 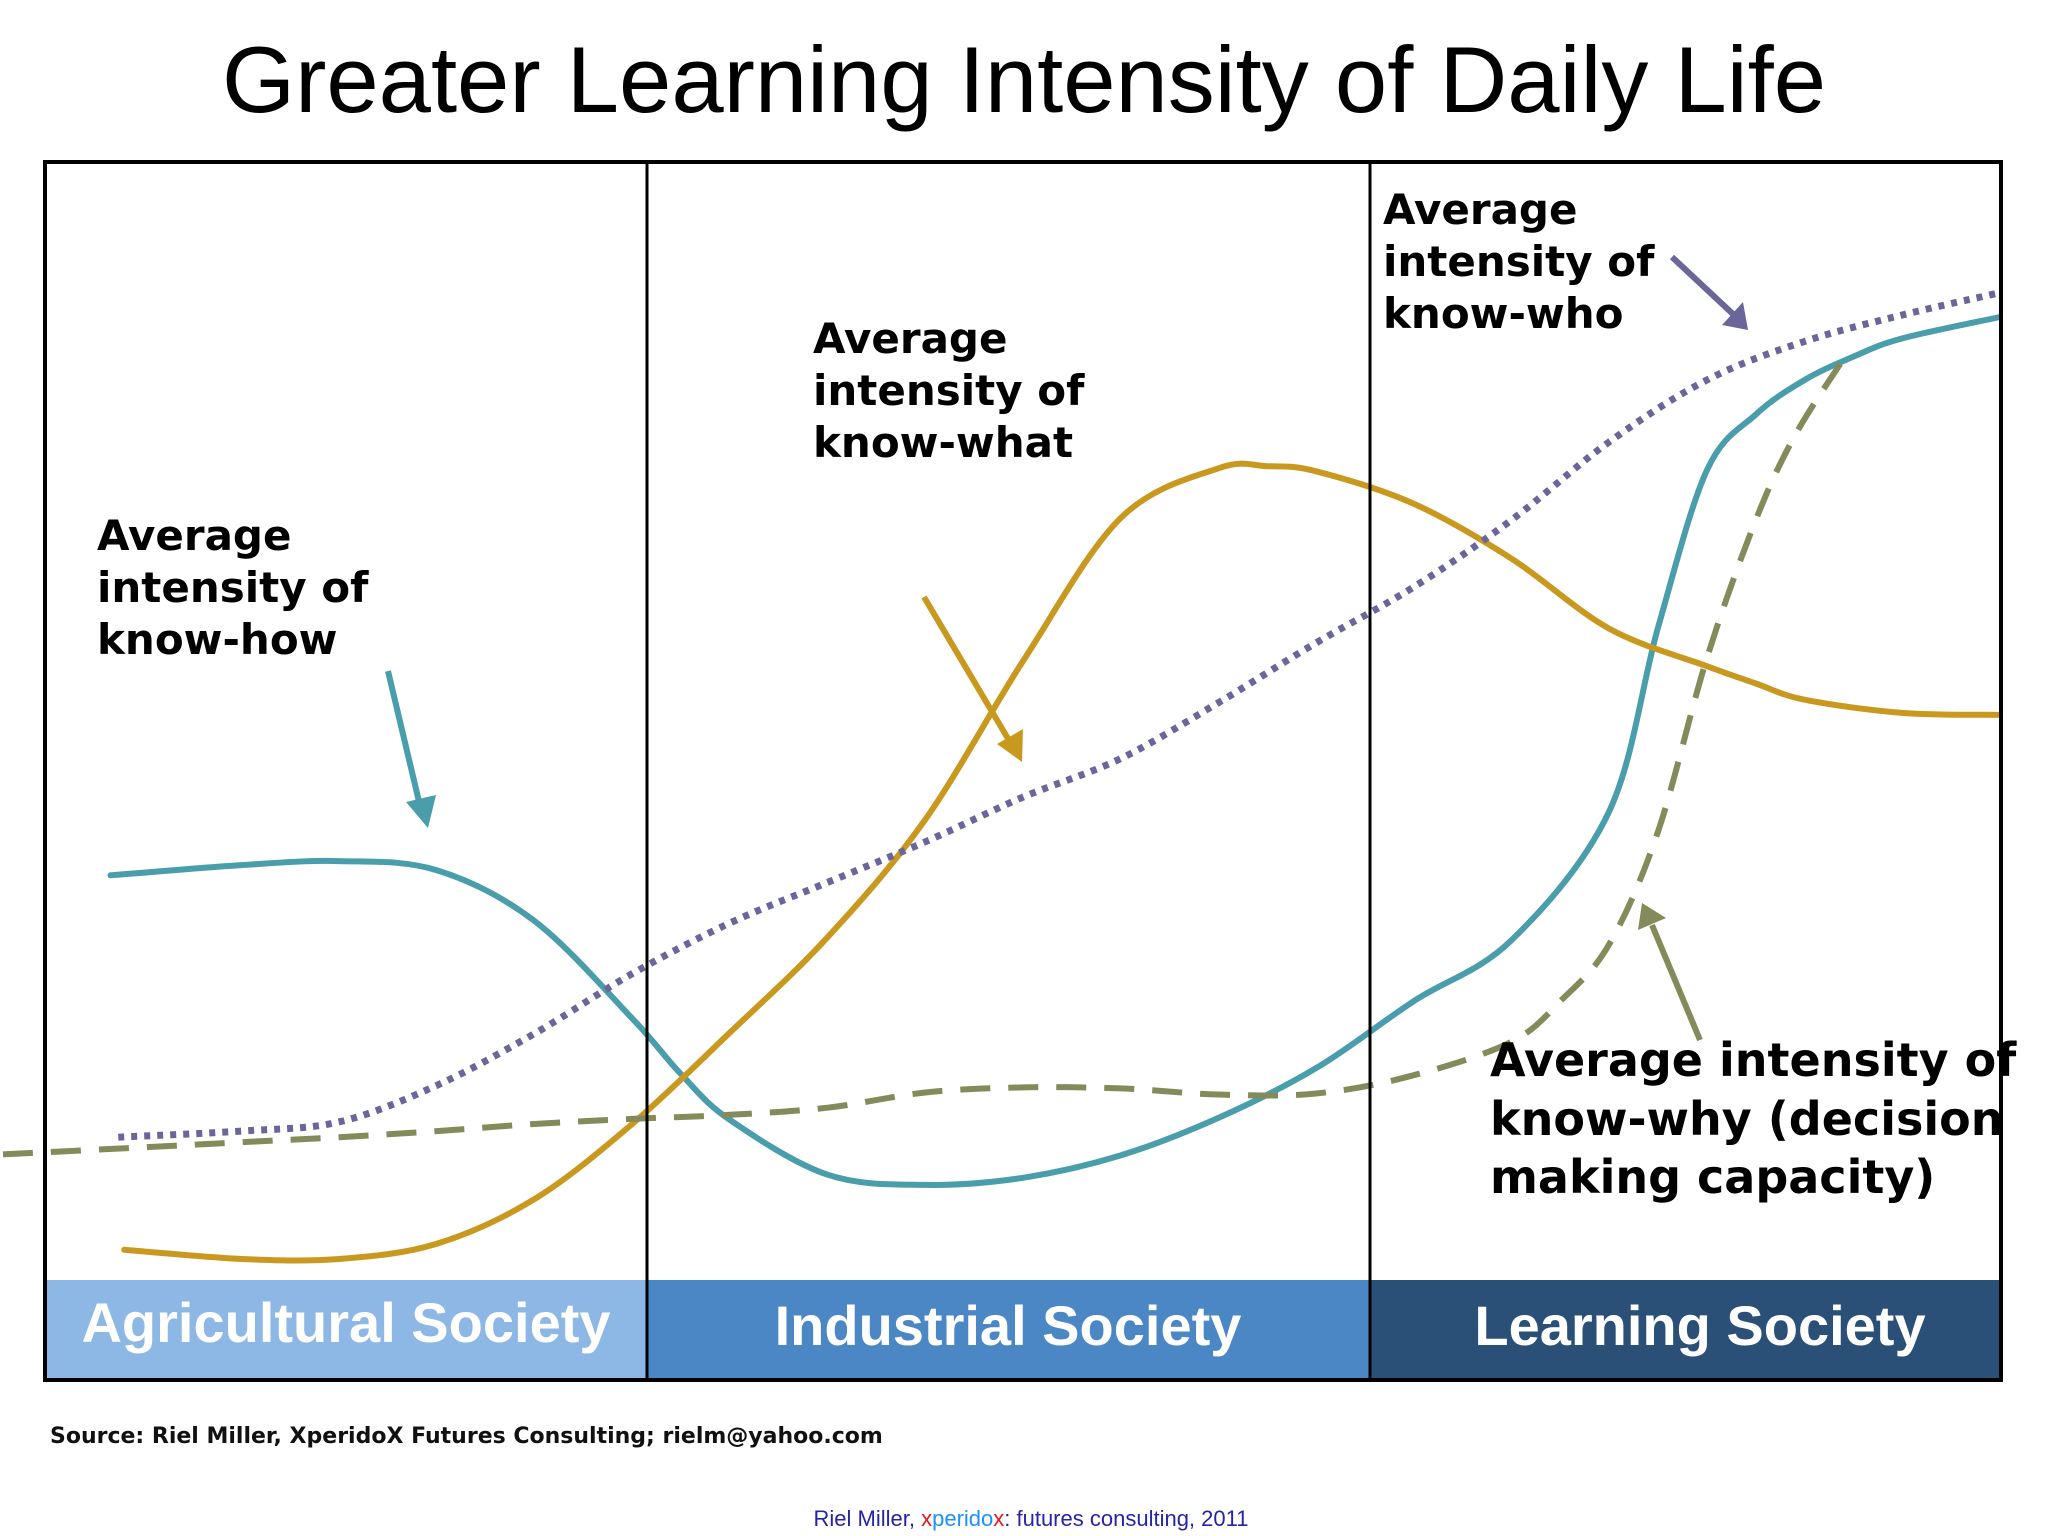 What do you see at coordinates (345, 1322) in the screenshot?
I see `band-label-agricultural: Agricultural Society` at bounding box center [345, 1322].